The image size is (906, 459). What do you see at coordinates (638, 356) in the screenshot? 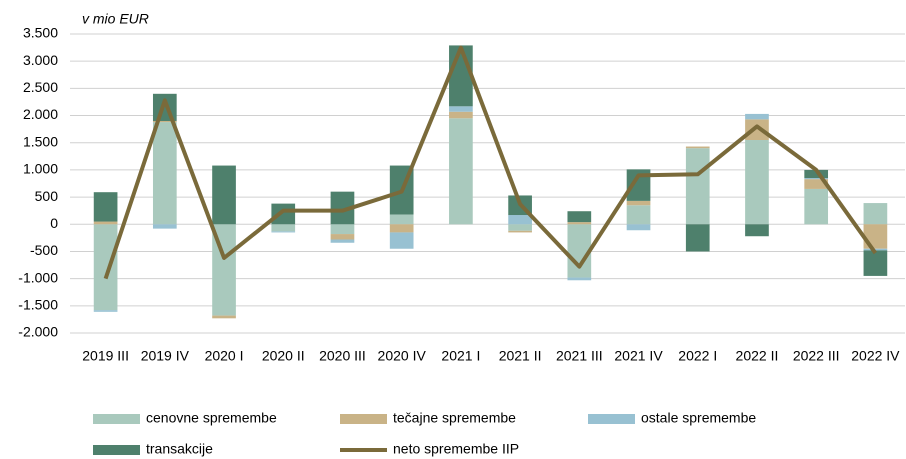
I see `x-tick-label: 2021 IV` at bounding box center [638, 356].